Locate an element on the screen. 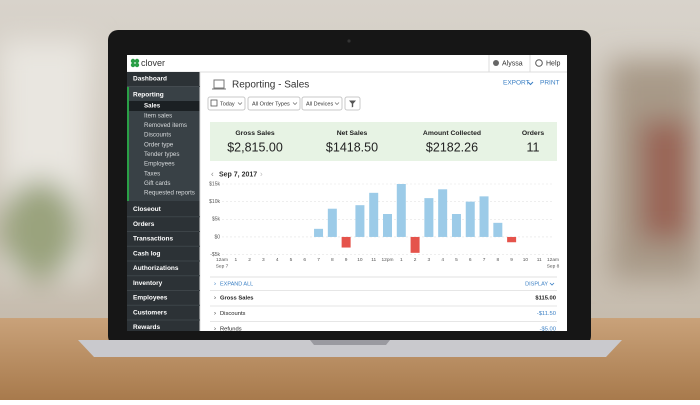 This screenshot has height=405, width=700. nav-item: Authorizations is located at coordinates (156, 268).